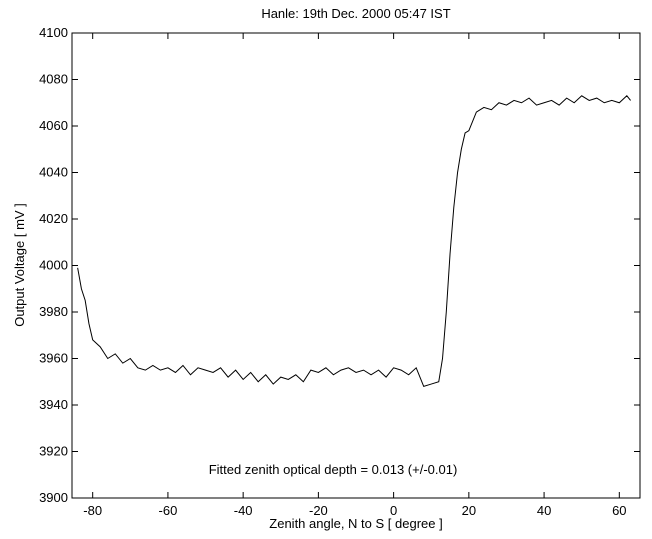 This screenshot has height=539, width=652. What do you see at coordinates (469, 510) in the screenshot?
I see `x-tick-label: 20` at bounding box center [469, 510].